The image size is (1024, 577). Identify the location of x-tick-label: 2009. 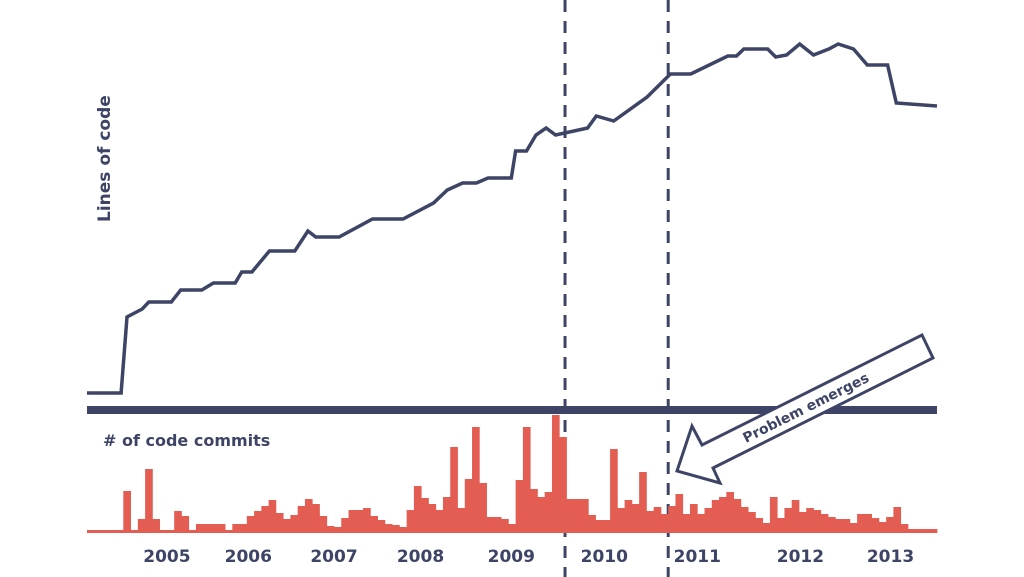
(511, 557).